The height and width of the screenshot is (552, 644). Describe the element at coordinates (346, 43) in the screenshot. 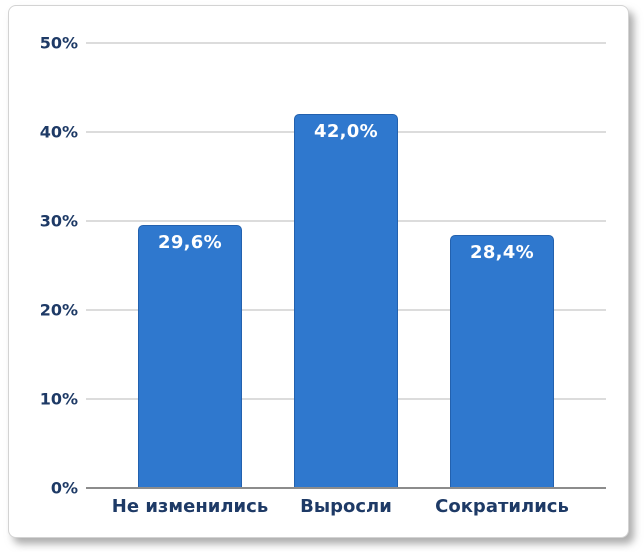

I see `gridline` at that location.